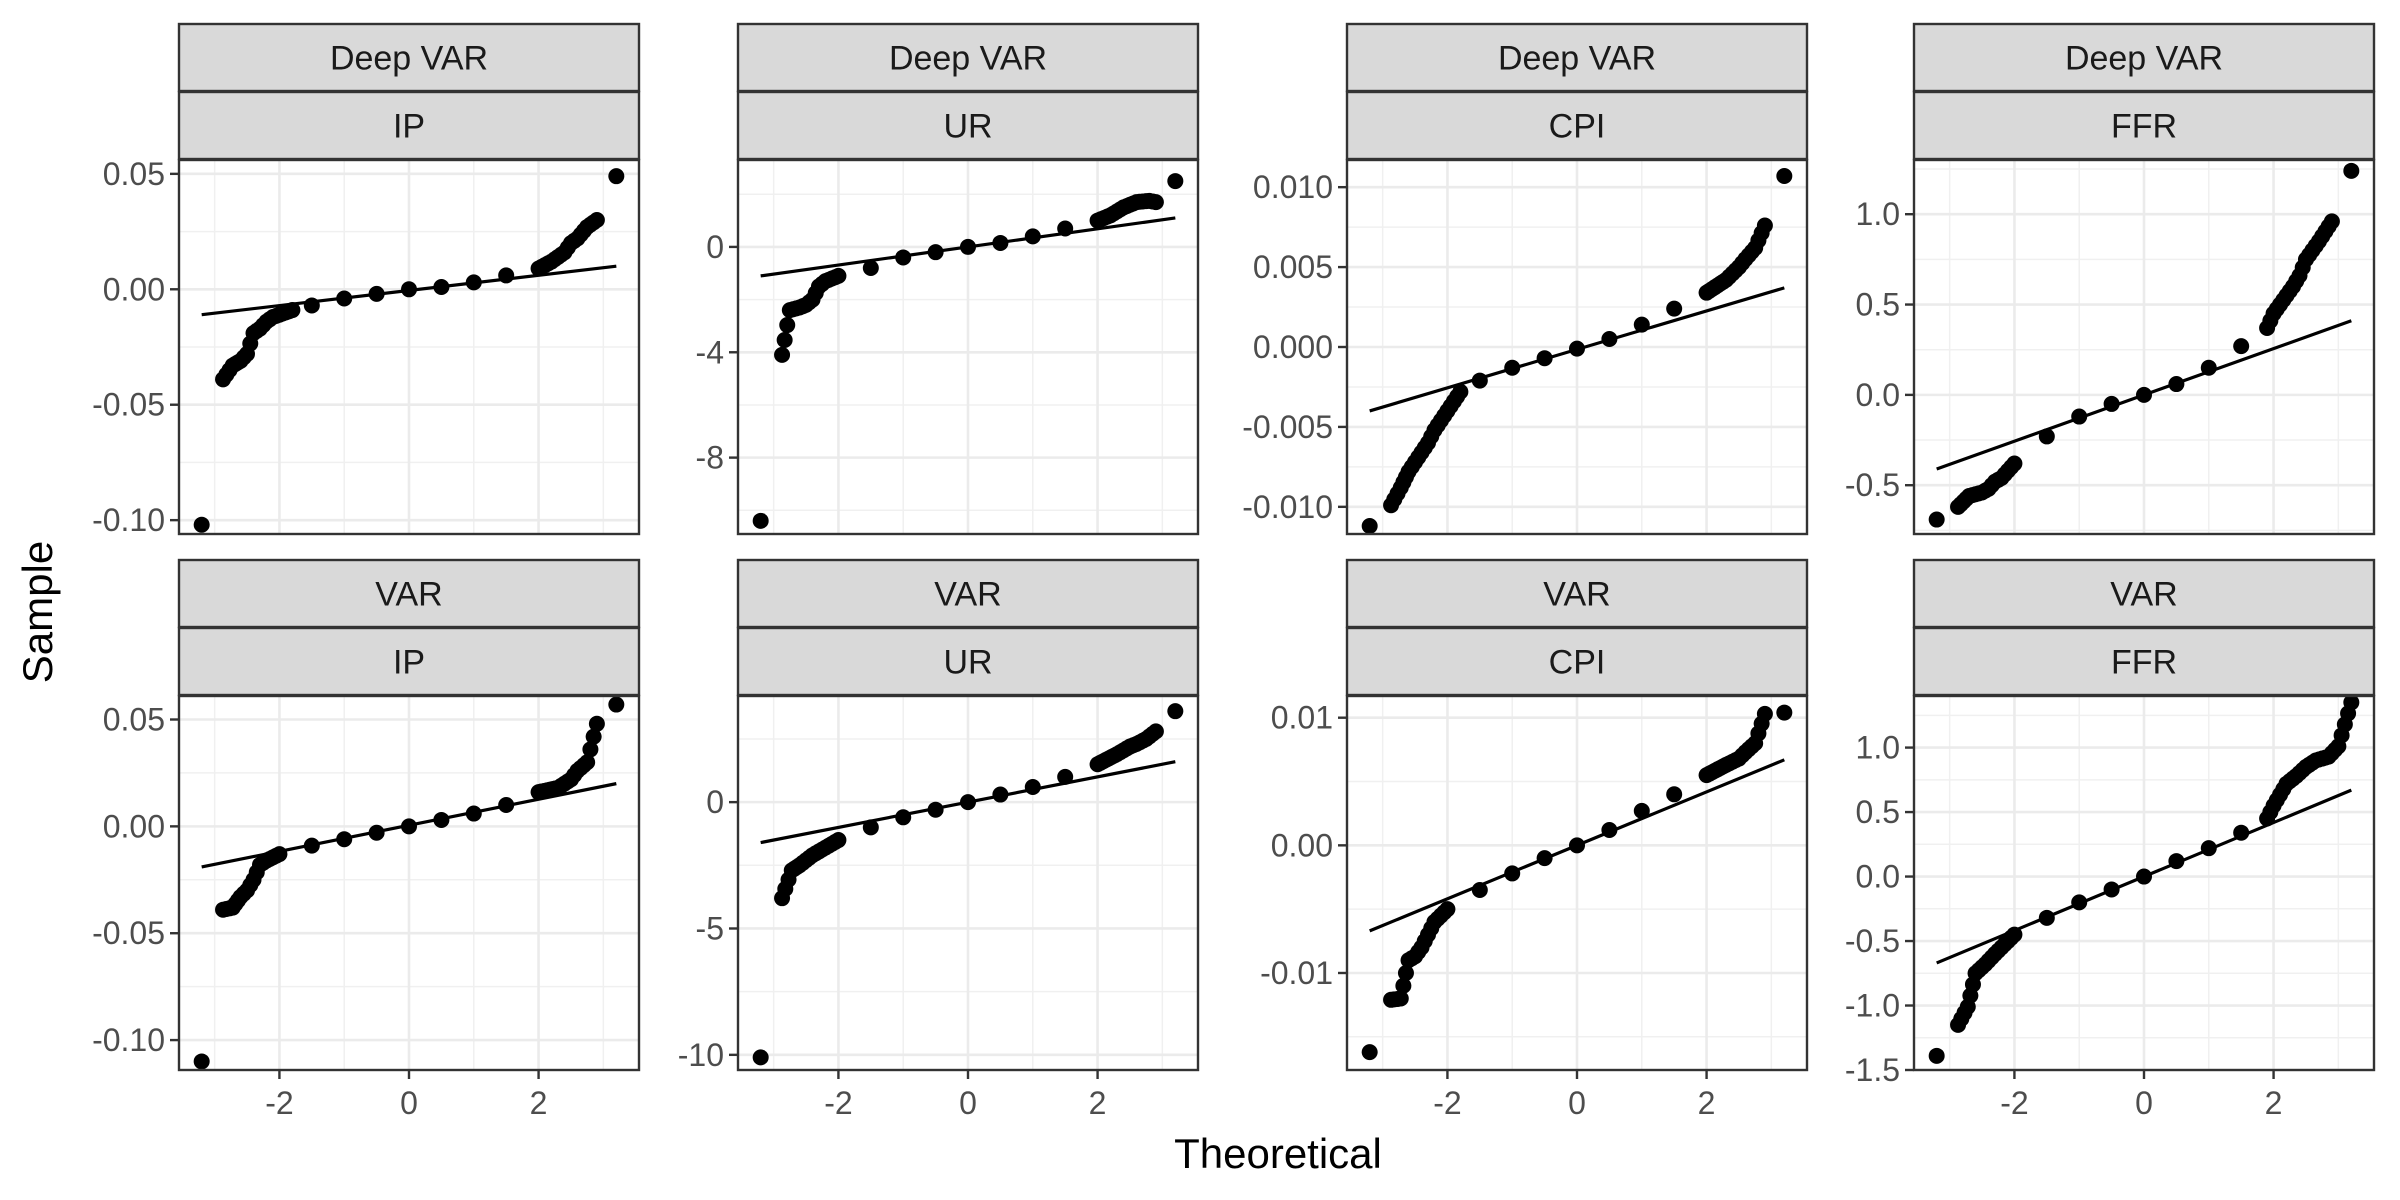 The height and width of the screenshot is (1200, 2400). What do you see at coordinates (134, 826) in the screenshot?
I see `y-tick-label: 0.00` at bounding box center [134, 826].